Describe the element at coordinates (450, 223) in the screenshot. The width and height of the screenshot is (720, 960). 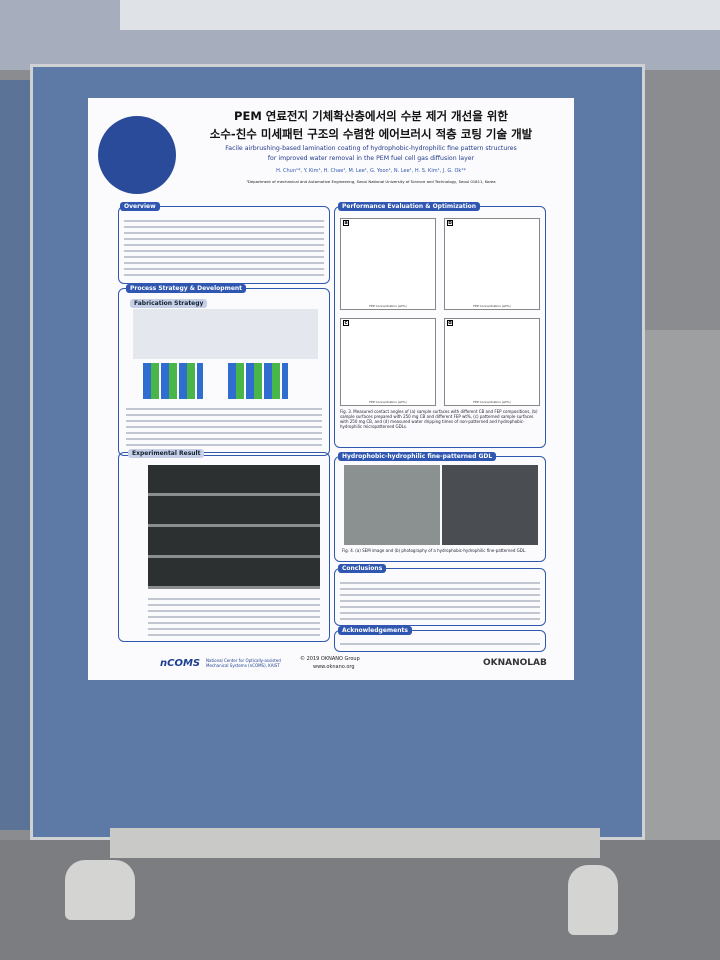
I see `panel-label: b` at that location.